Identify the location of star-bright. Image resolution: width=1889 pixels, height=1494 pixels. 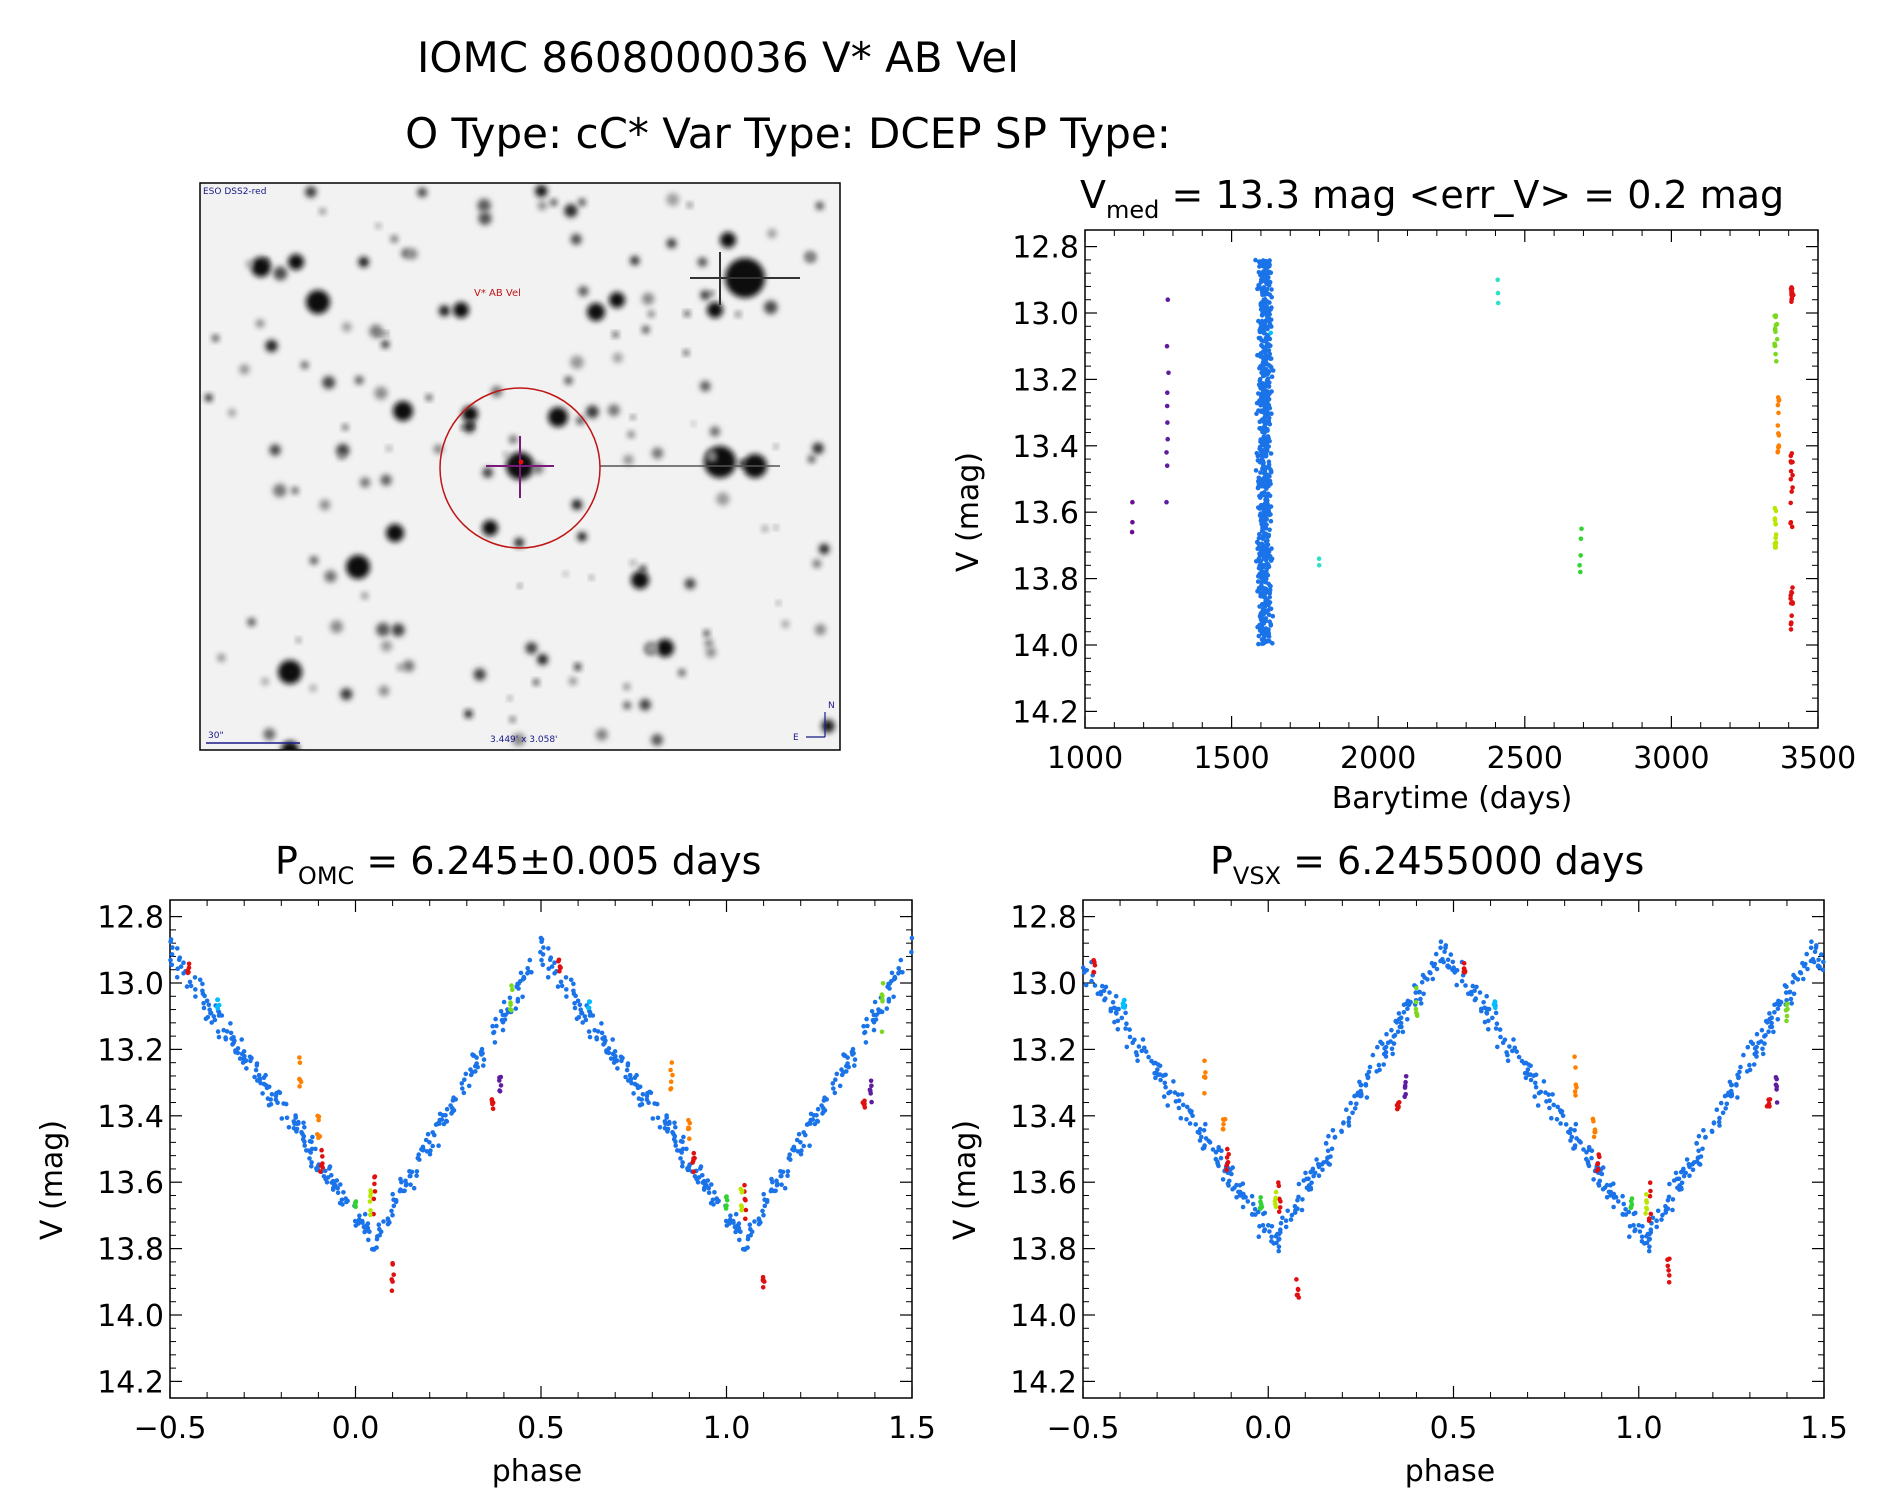
(290, 672).